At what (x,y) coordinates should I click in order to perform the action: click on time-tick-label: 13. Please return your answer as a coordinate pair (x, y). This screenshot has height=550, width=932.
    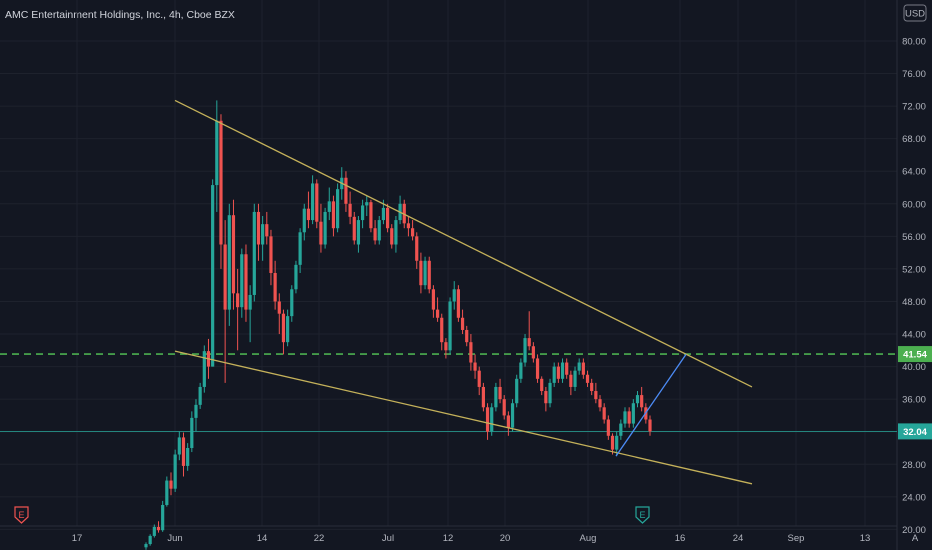
    Looking at the image, I should click on (865, 538).